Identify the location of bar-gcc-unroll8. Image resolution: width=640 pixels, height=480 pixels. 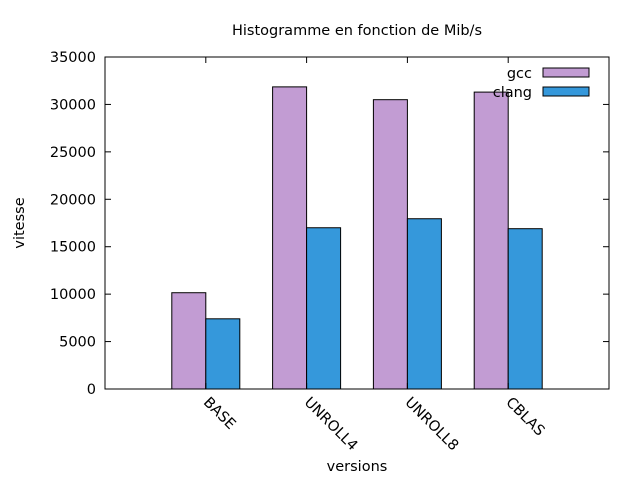
(390, 244).